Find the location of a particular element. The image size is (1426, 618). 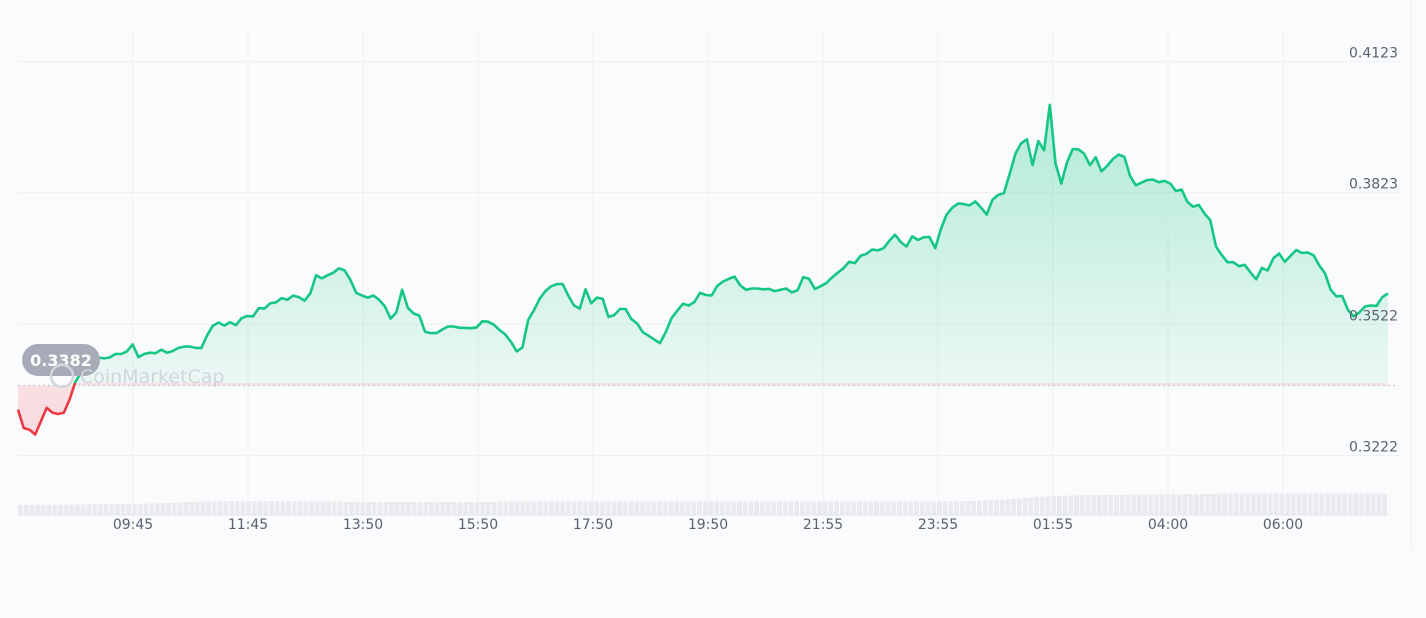

x-tick-label: 13:50 is located at coordinates (363, 525).